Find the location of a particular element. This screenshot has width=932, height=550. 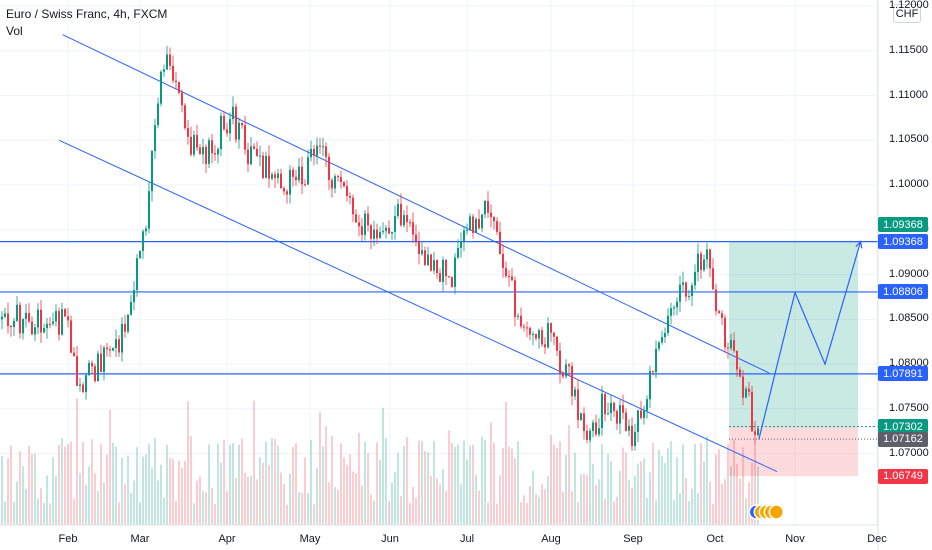

symbol-title: Euro / Swiss Franc, 4h, FXCM is located at coordinates (87, 14).